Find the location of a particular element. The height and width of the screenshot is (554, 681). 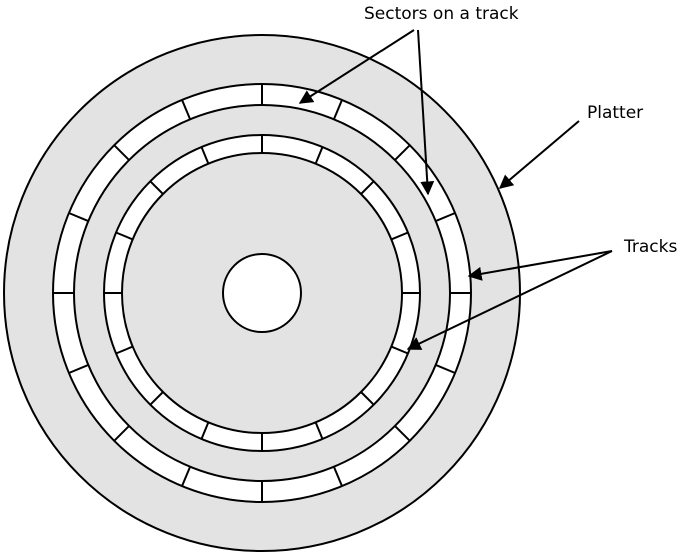

tracks-arrow-outer is located at coordinates (540, 265).